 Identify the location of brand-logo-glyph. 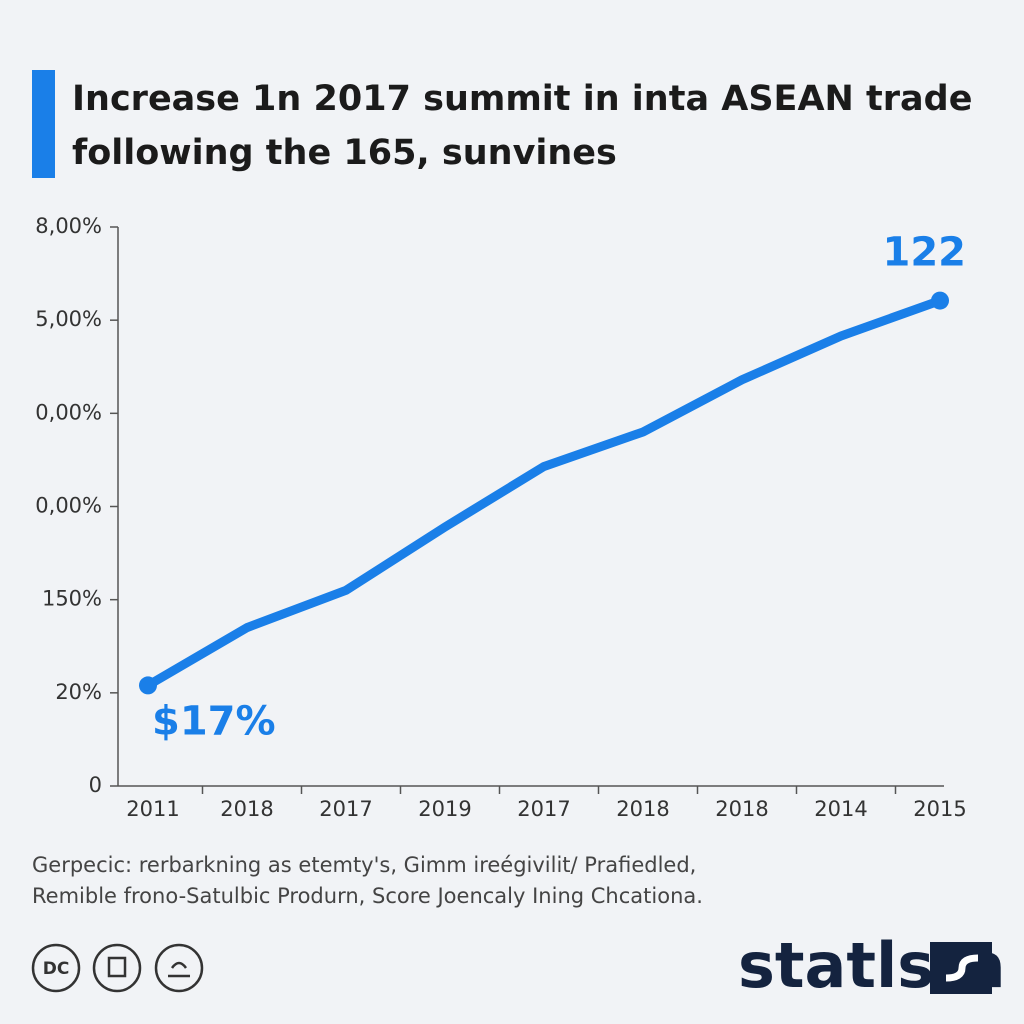
(962, 968).